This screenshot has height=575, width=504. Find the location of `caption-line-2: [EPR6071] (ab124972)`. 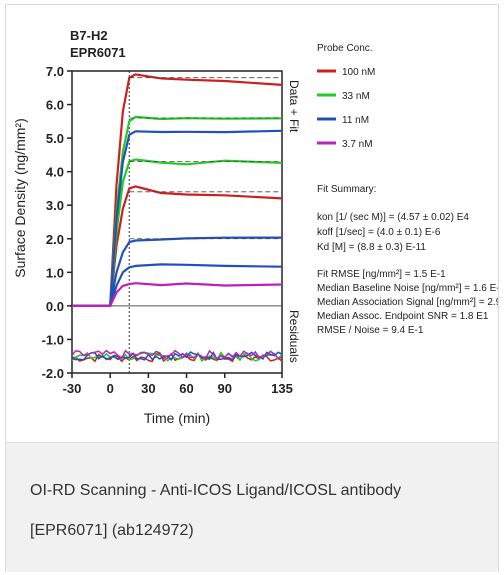

caption-line-2: [EPR6071] (ab124972) is located at coordinates (112, 530).